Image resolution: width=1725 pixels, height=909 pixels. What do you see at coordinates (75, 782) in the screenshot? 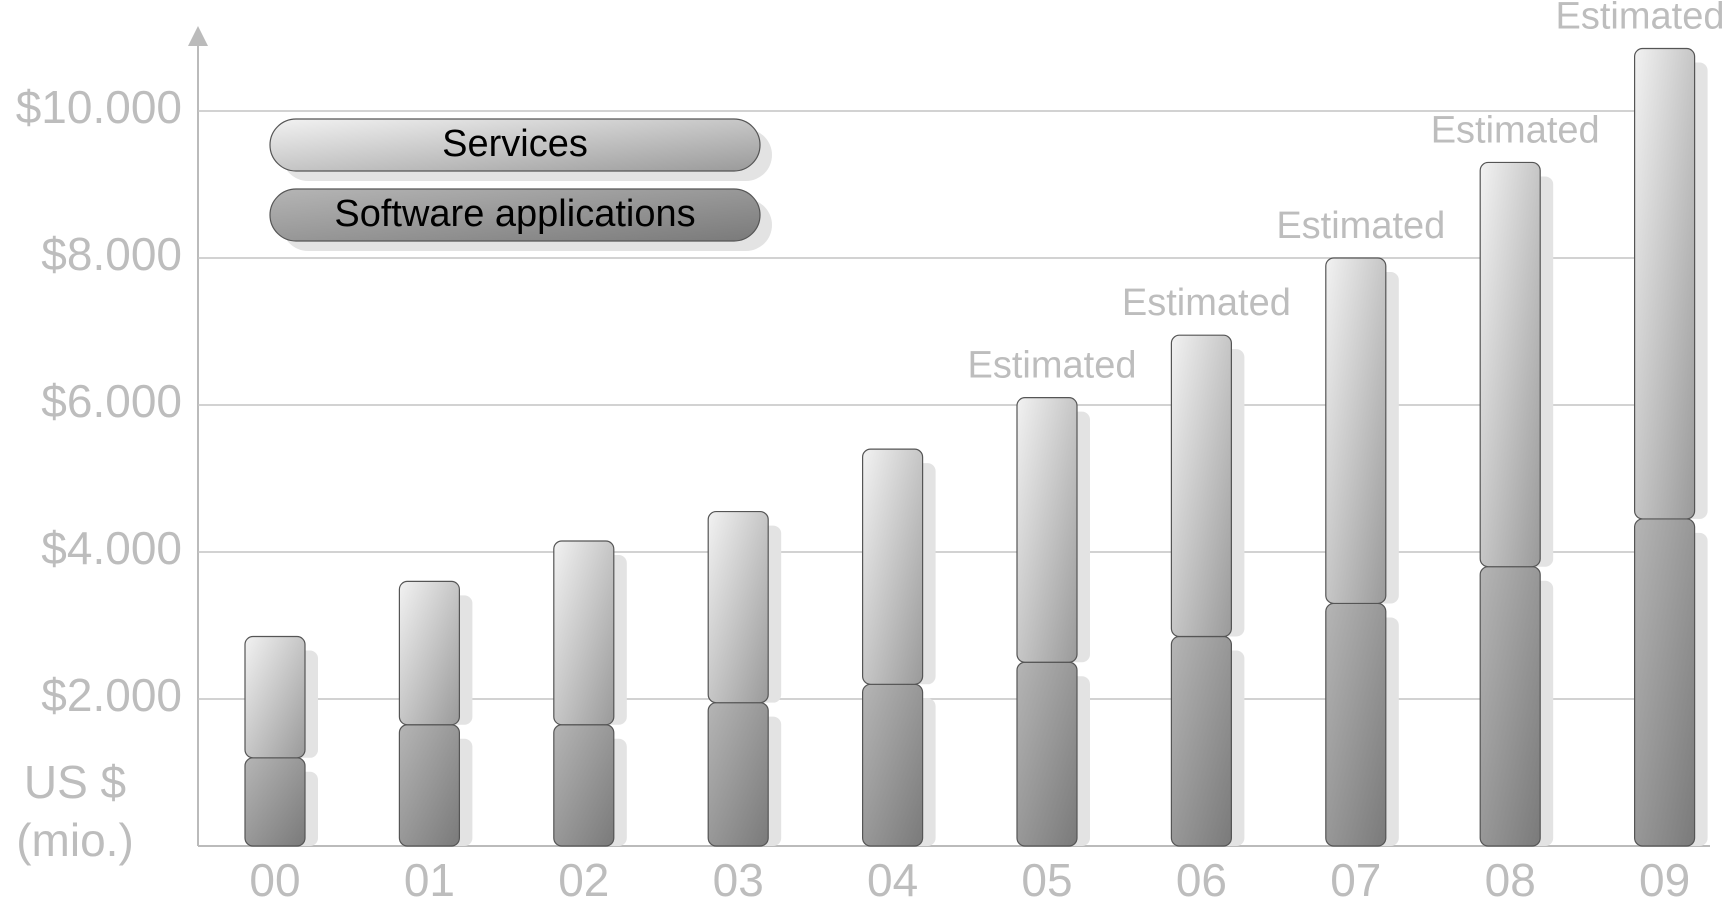
I see `y-axis-label: US $` at bounding box center [75, 782].